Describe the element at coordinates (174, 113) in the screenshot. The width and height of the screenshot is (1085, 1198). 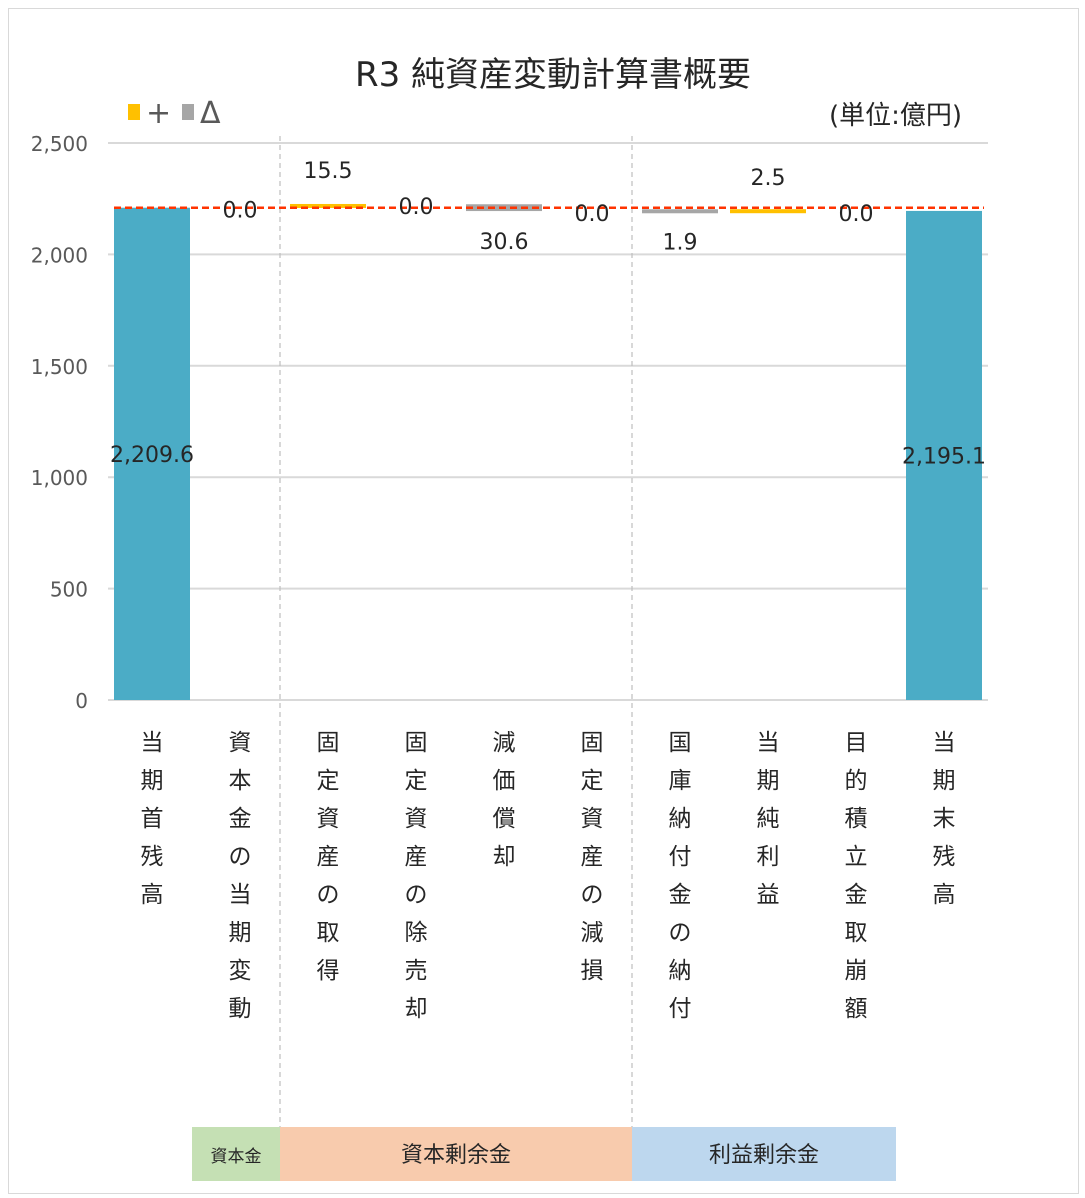
I see `legend: + Δ` at that location.